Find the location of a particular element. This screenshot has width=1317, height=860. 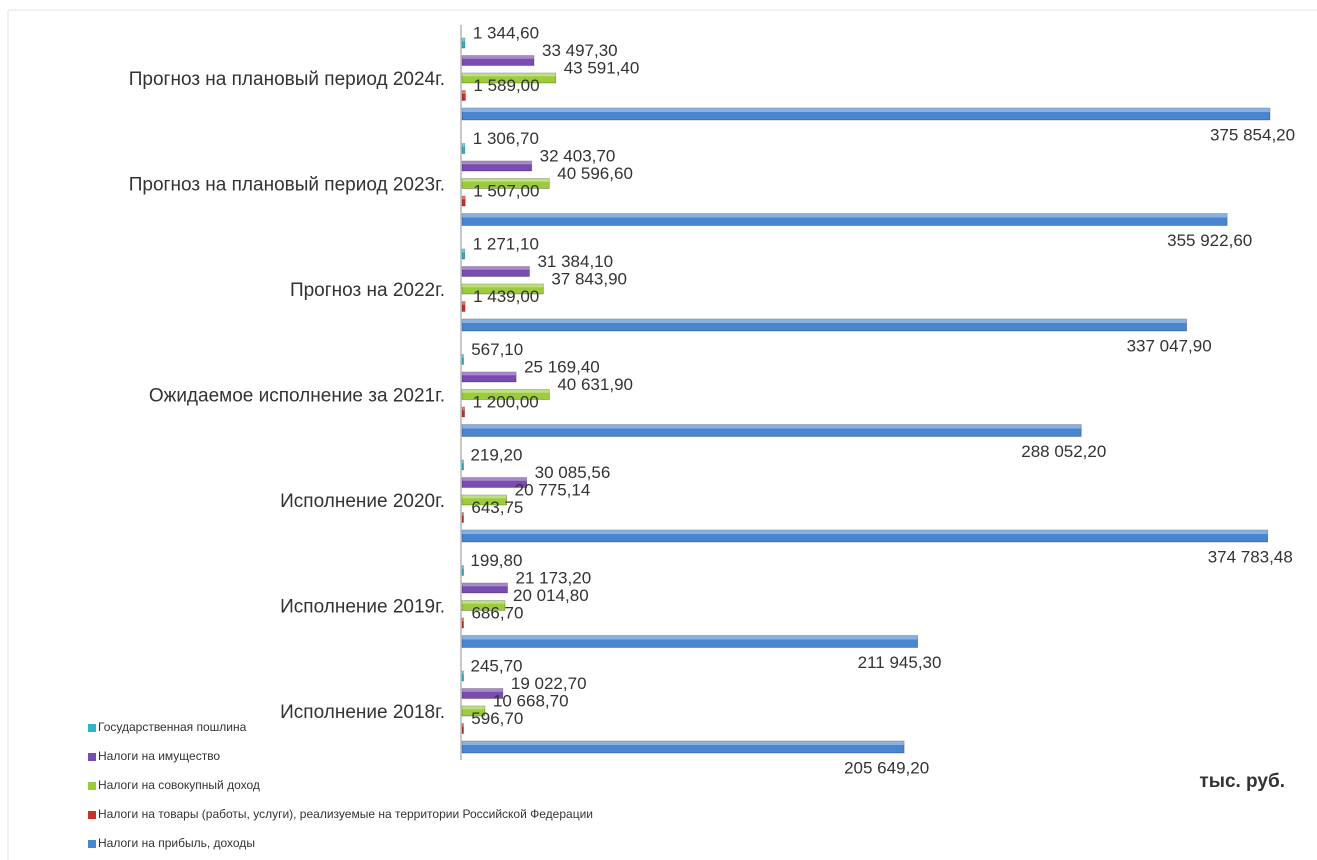

legend-label: Налоги на прибыль, доходы is located at coordinates (176, 843).